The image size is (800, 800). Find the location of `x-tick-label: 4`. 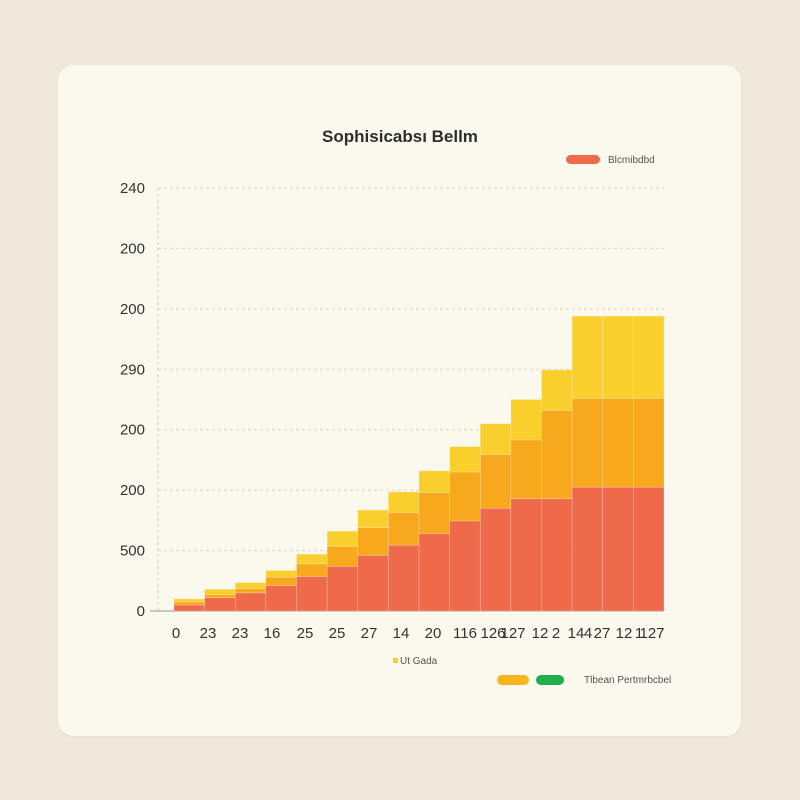

x-tick-label: 4 is located at coordinates (588, 633).